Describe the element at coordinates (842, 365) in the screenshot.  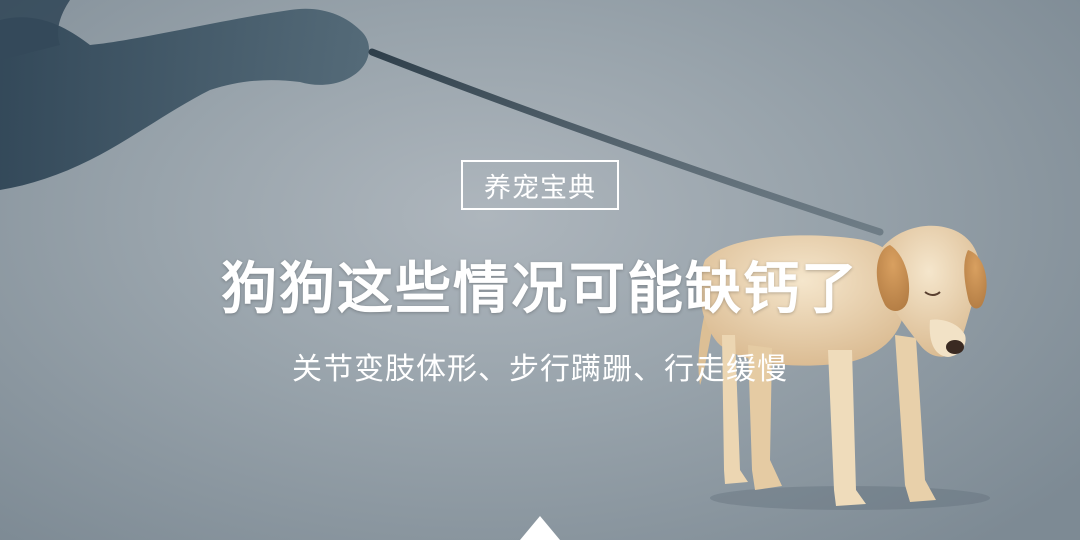
I see `dog-illustration` at that location.